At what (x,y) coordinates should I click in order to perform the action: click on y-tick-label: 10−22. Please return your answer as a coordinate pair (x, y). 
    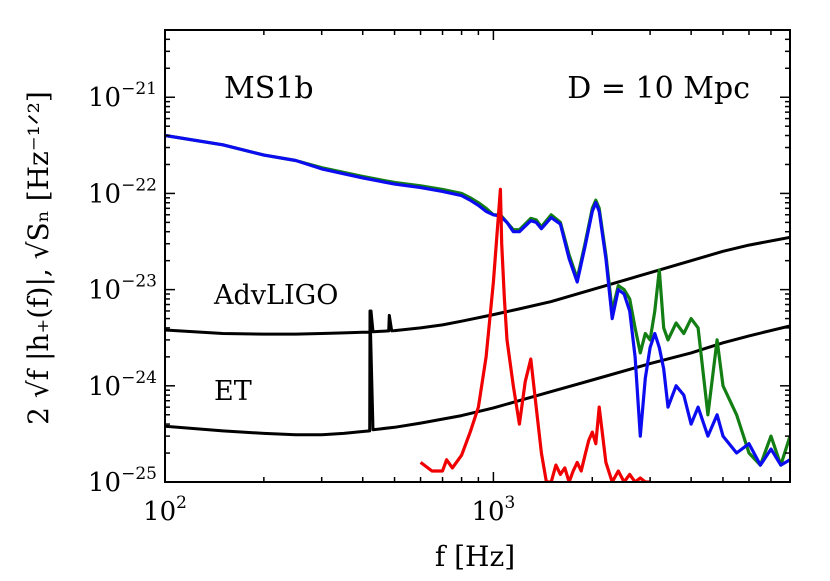
    Looking at the image, I should click on (122, 192).